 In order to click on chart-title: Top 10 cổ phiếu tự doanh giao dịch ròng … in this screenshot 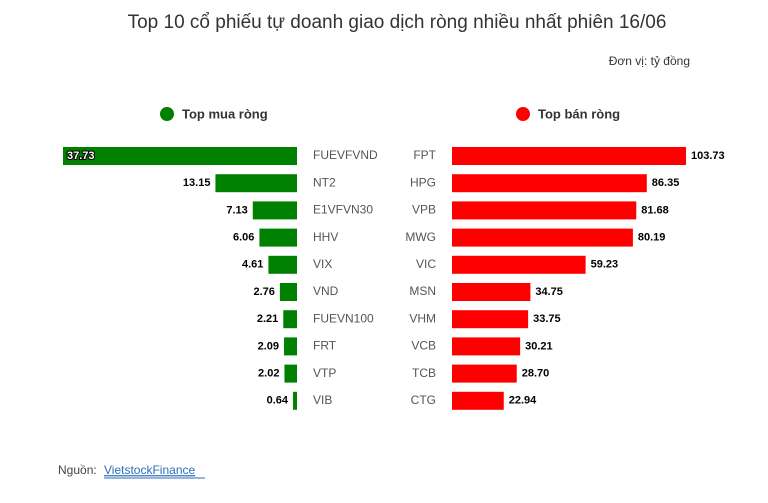, I will do `click(397, 22)`.